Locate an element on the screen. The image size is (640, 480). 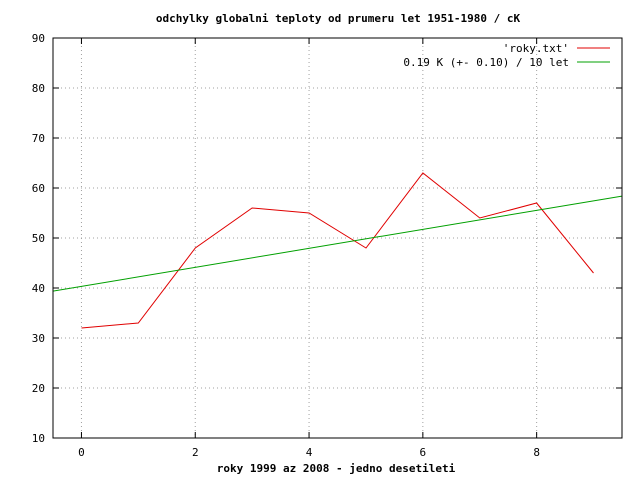
x-tick-label: 0 is located at coordinates (81, 452).